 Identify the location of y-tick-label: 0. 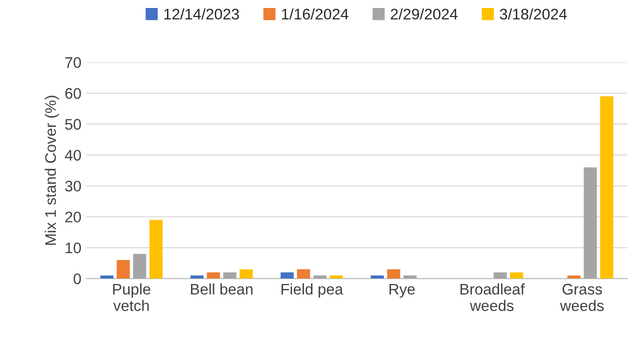
(77, 278).